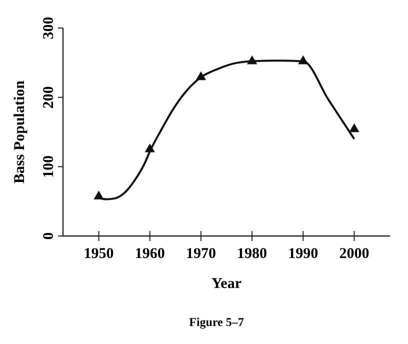 The height and width of the screenshot is (344, 408). I want to click on x-axis-title: Year, so click(227, 284).